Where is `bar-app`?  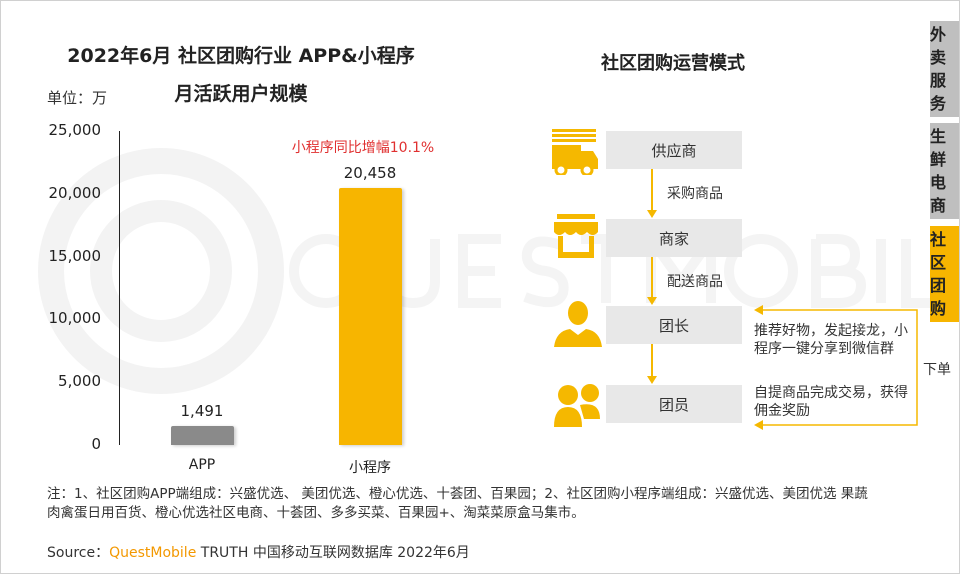 bar-app is located at coordinates (202, 435).